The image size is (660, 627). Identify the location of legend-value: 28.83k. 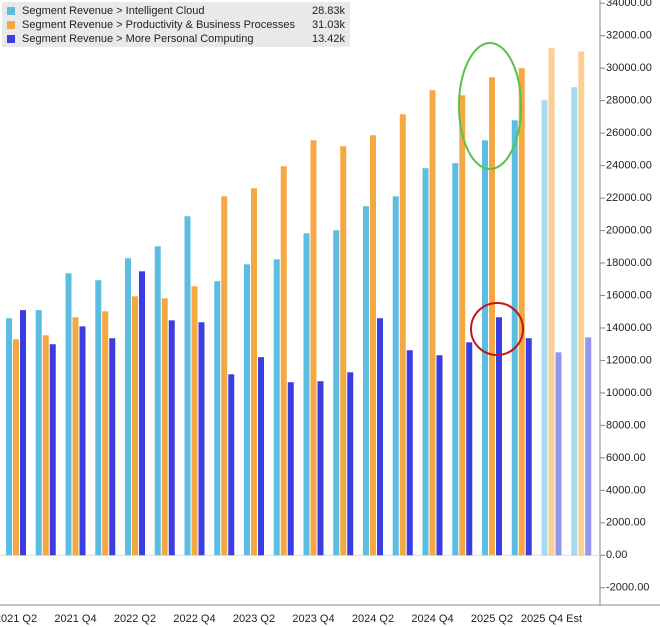
(329, 11).